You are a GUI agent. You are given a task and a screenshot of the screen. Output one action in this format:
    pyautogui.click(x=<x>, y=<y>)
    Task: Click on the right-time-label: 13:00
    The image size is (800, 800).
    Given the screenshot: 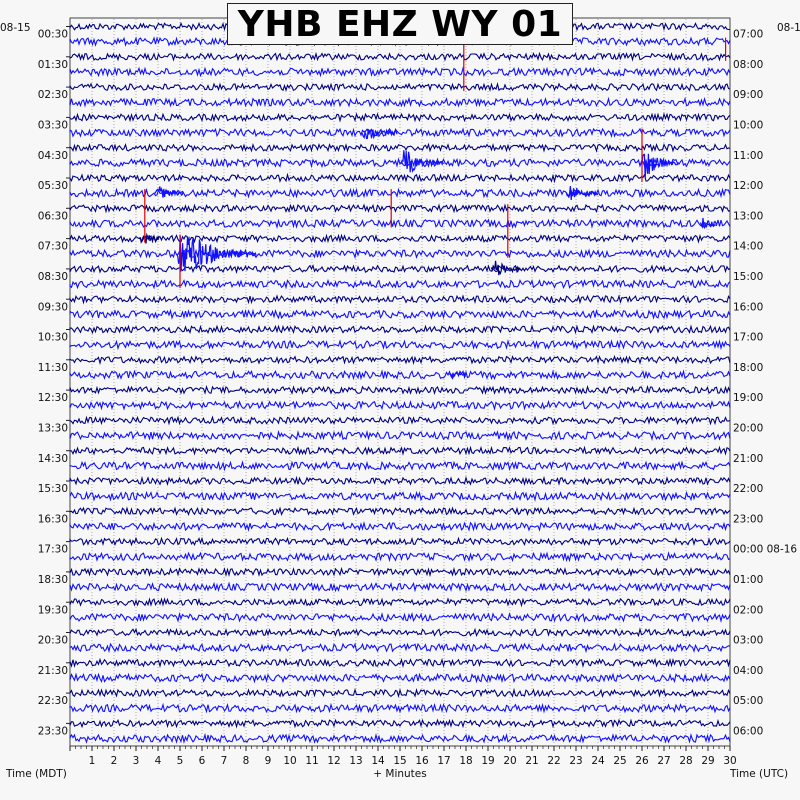 What is the action you would take?
    pyautogui.click(x=748, y=216)
    